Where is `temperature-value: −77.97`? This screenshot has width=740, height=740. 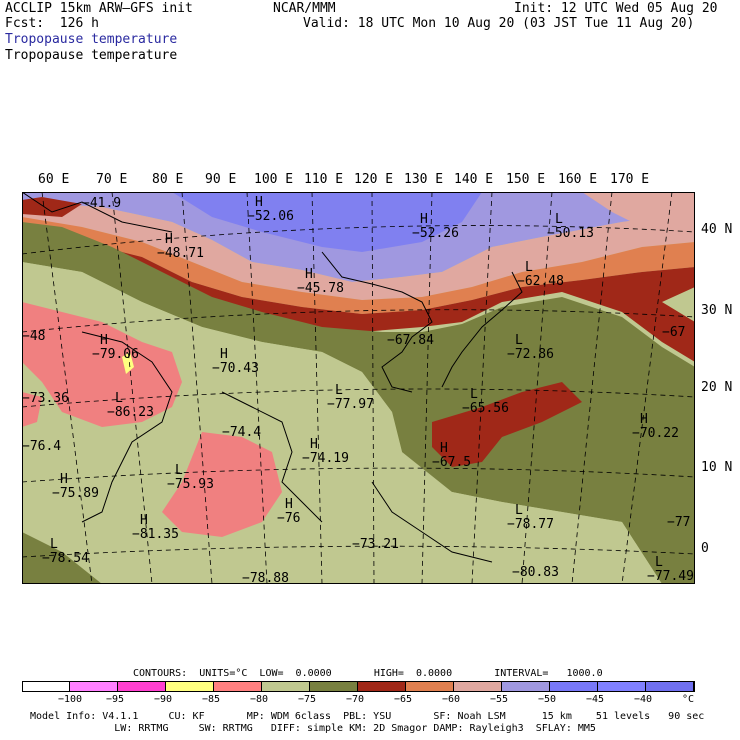 temperature-value: −77.97 is located at coordinates (350, 404).